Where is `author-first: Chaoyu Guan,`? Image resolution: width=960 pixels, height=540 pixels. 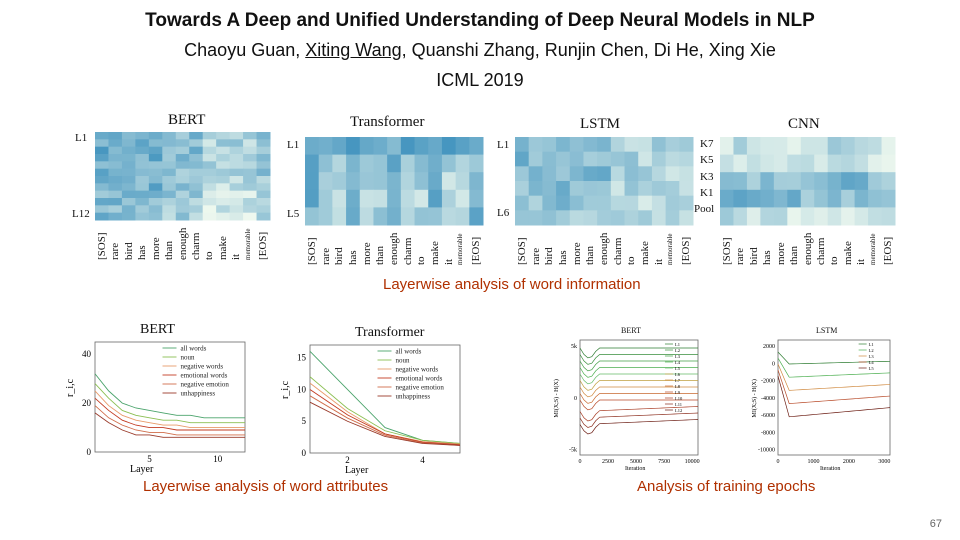 author-first: Chaoyu Guan, is located at coordinates (245, 50).